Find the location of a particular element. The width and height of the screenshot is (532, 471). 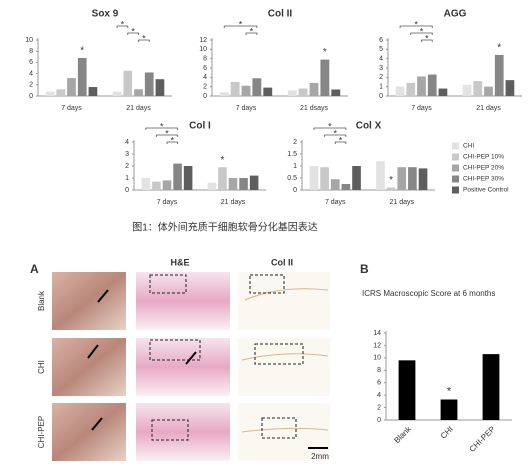

chart-title: Sox 9 is located at coordinates (105, 14).